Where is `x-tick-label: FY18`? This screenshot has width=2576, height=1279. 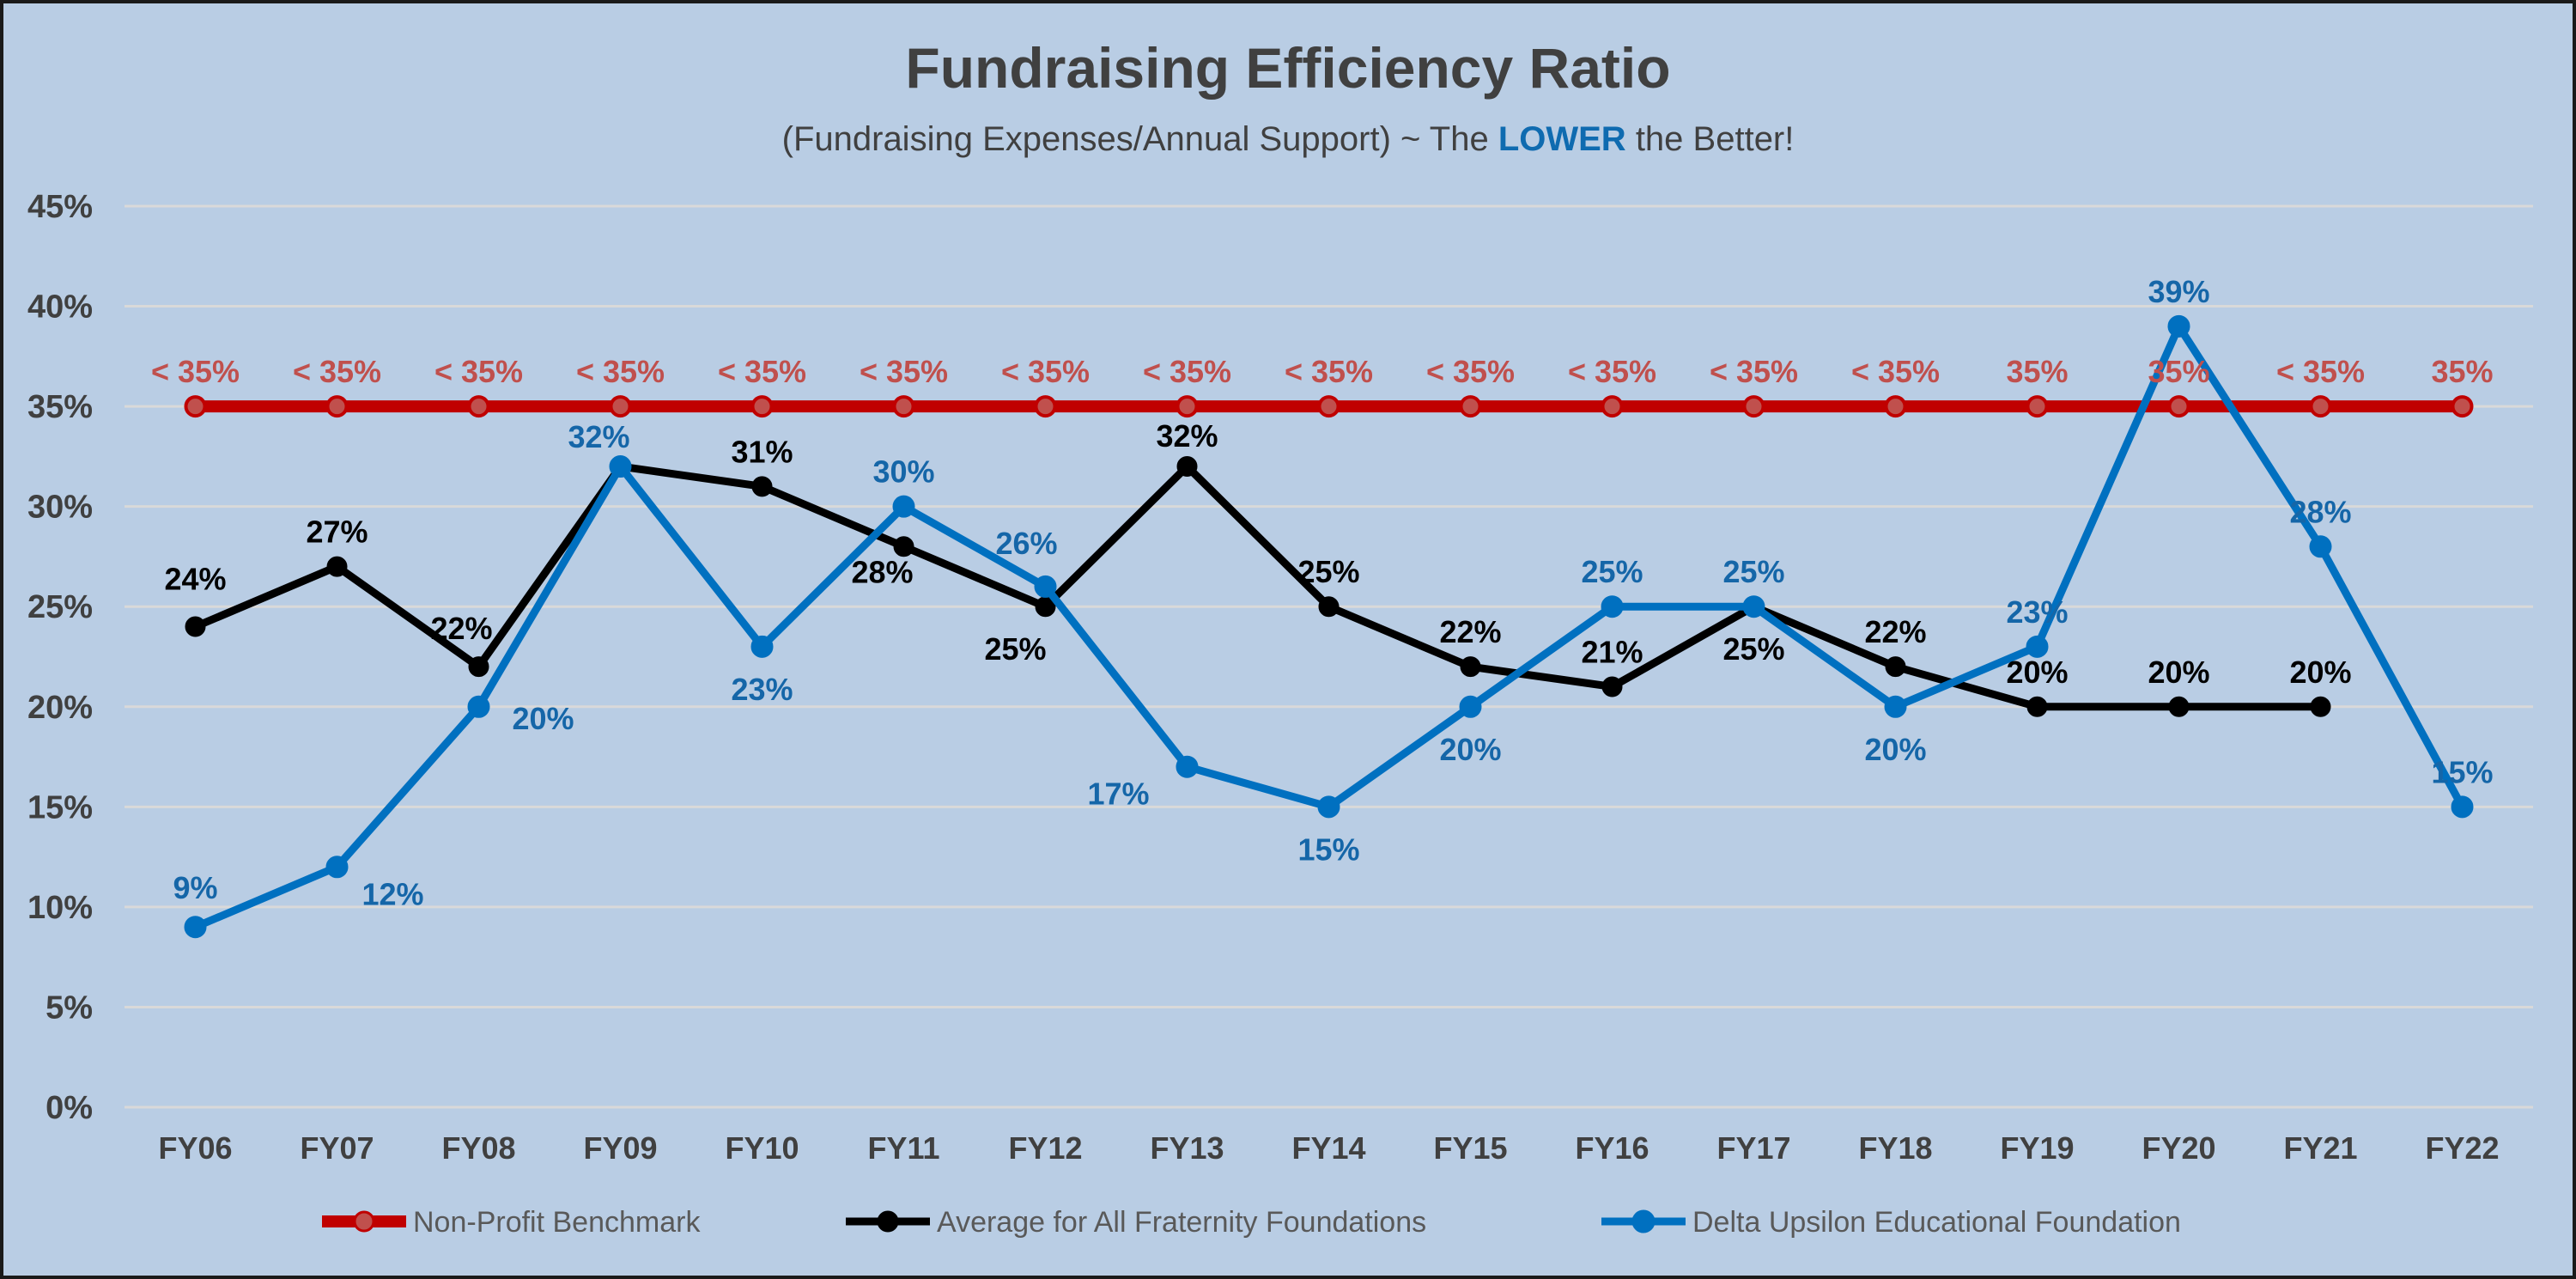 x-tick-label: FY18 is located at coordinates (1895, 1148).